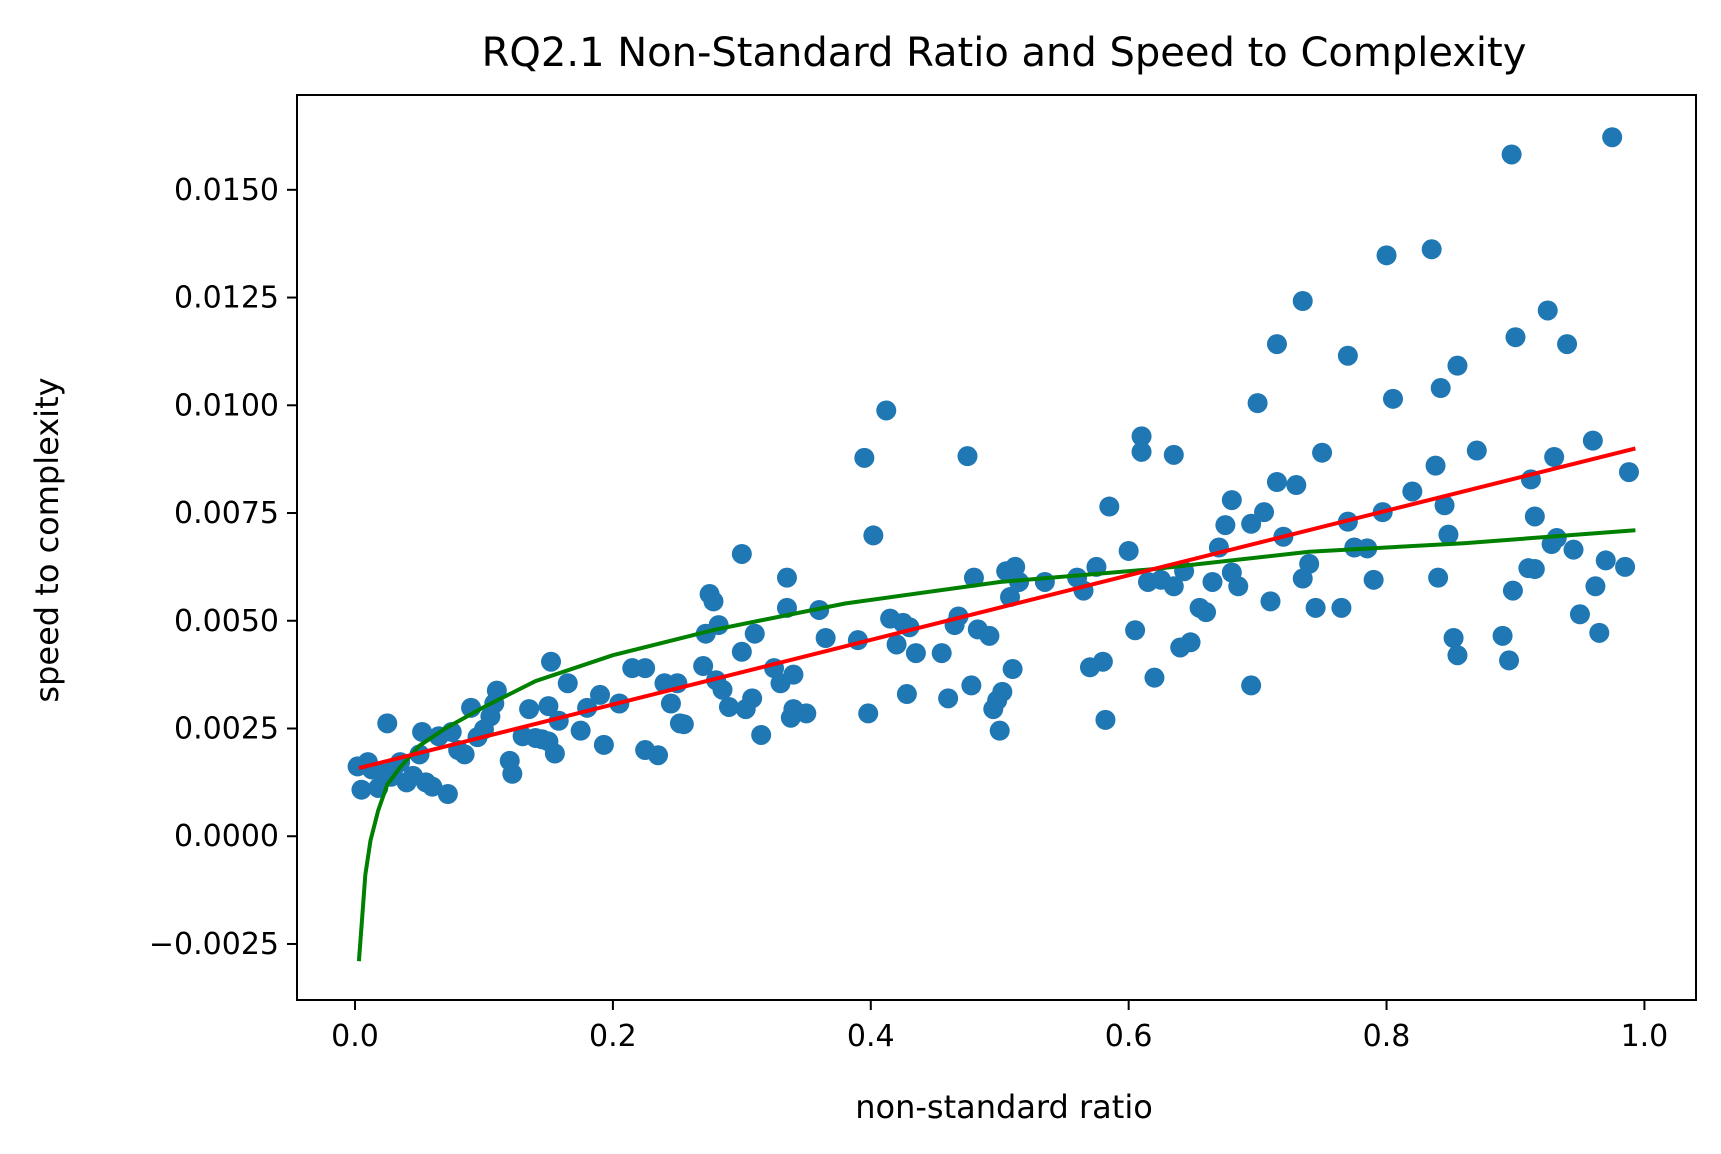  What do you see at coordinates (613, 1036) in the screenshot?
I see `x-tick-label: 0.2` at bounding box center [613, 1036].